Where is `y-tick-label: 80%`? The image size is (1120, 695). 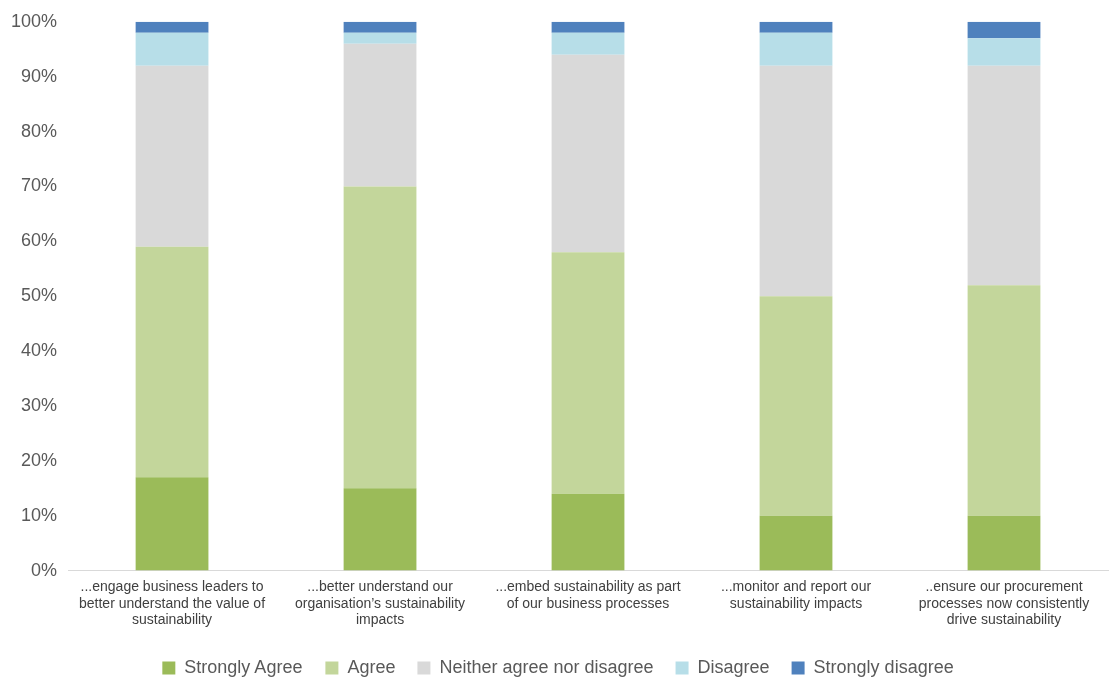
y-tick-label: 80% is located at coordinates (39, 130).